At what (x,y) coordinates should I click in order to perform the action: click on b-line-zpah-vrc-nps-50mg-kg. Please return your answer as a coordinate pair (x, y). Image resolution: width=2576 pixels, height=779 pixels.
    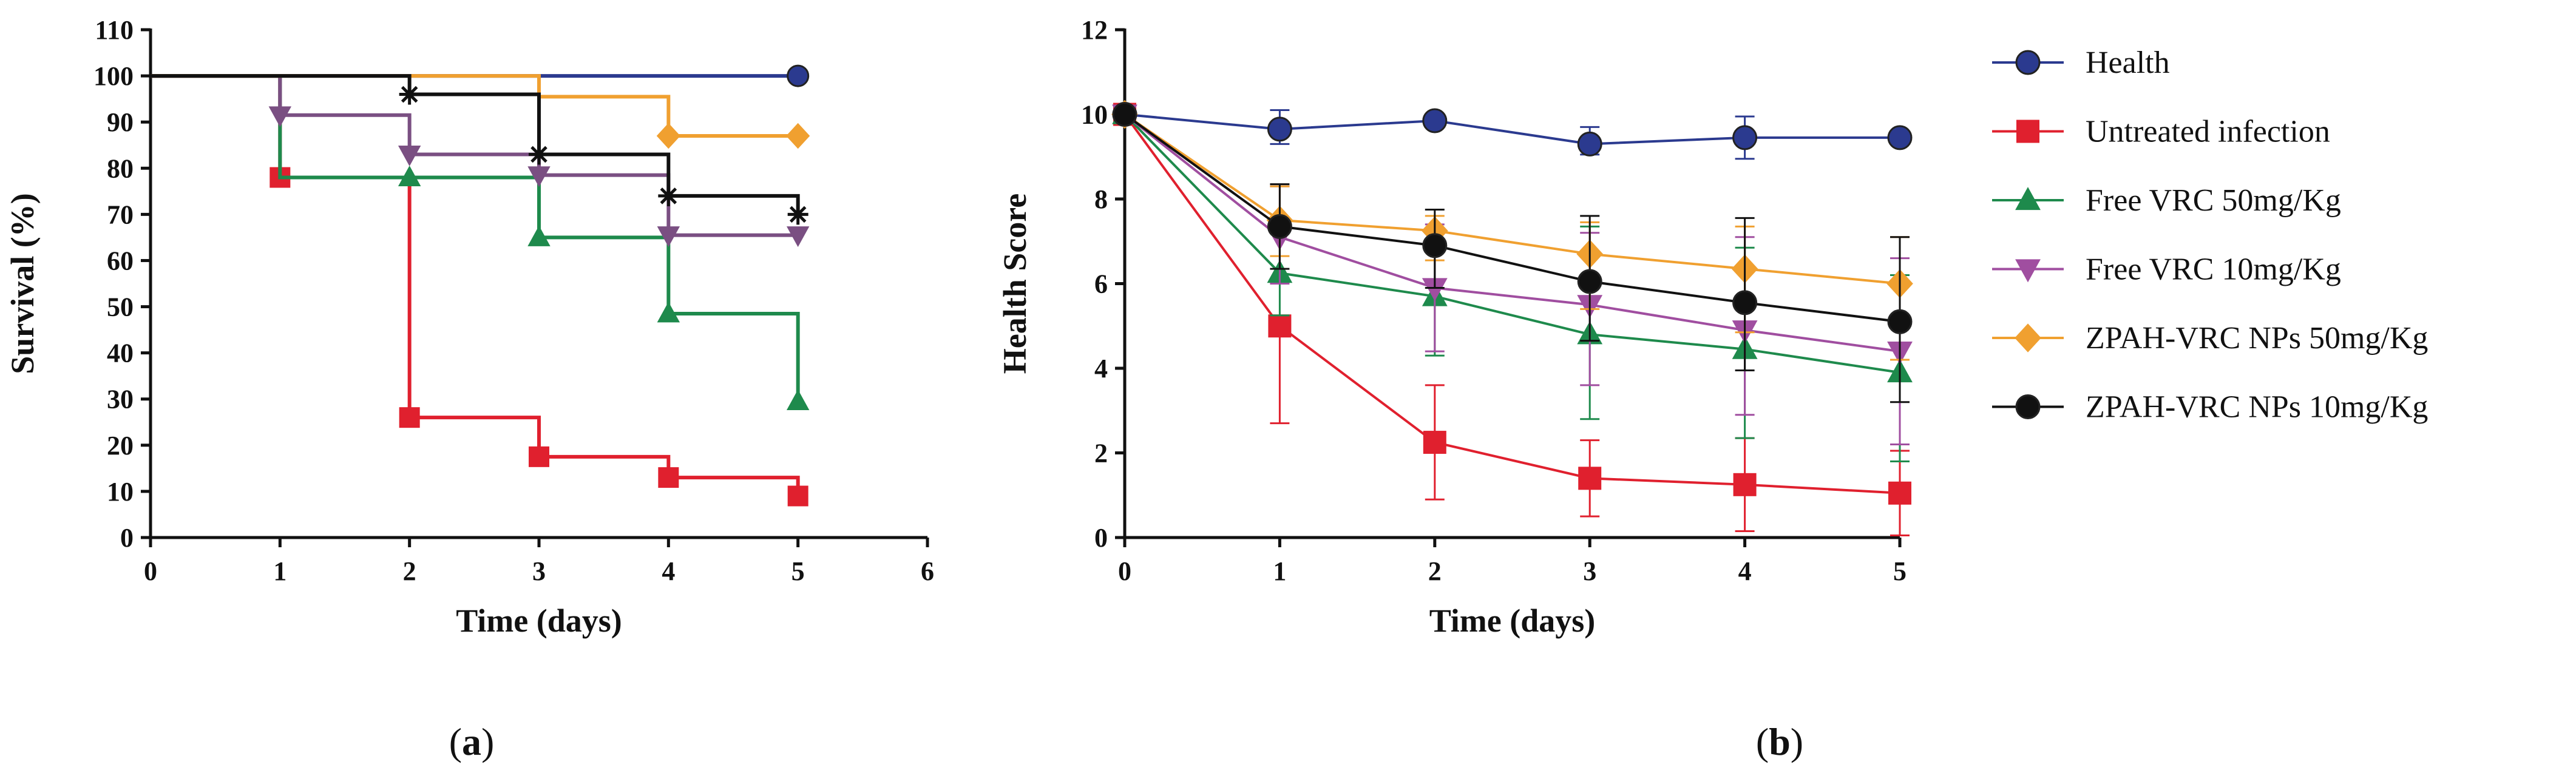
    Looking at the image, I should click on (1512, 199).